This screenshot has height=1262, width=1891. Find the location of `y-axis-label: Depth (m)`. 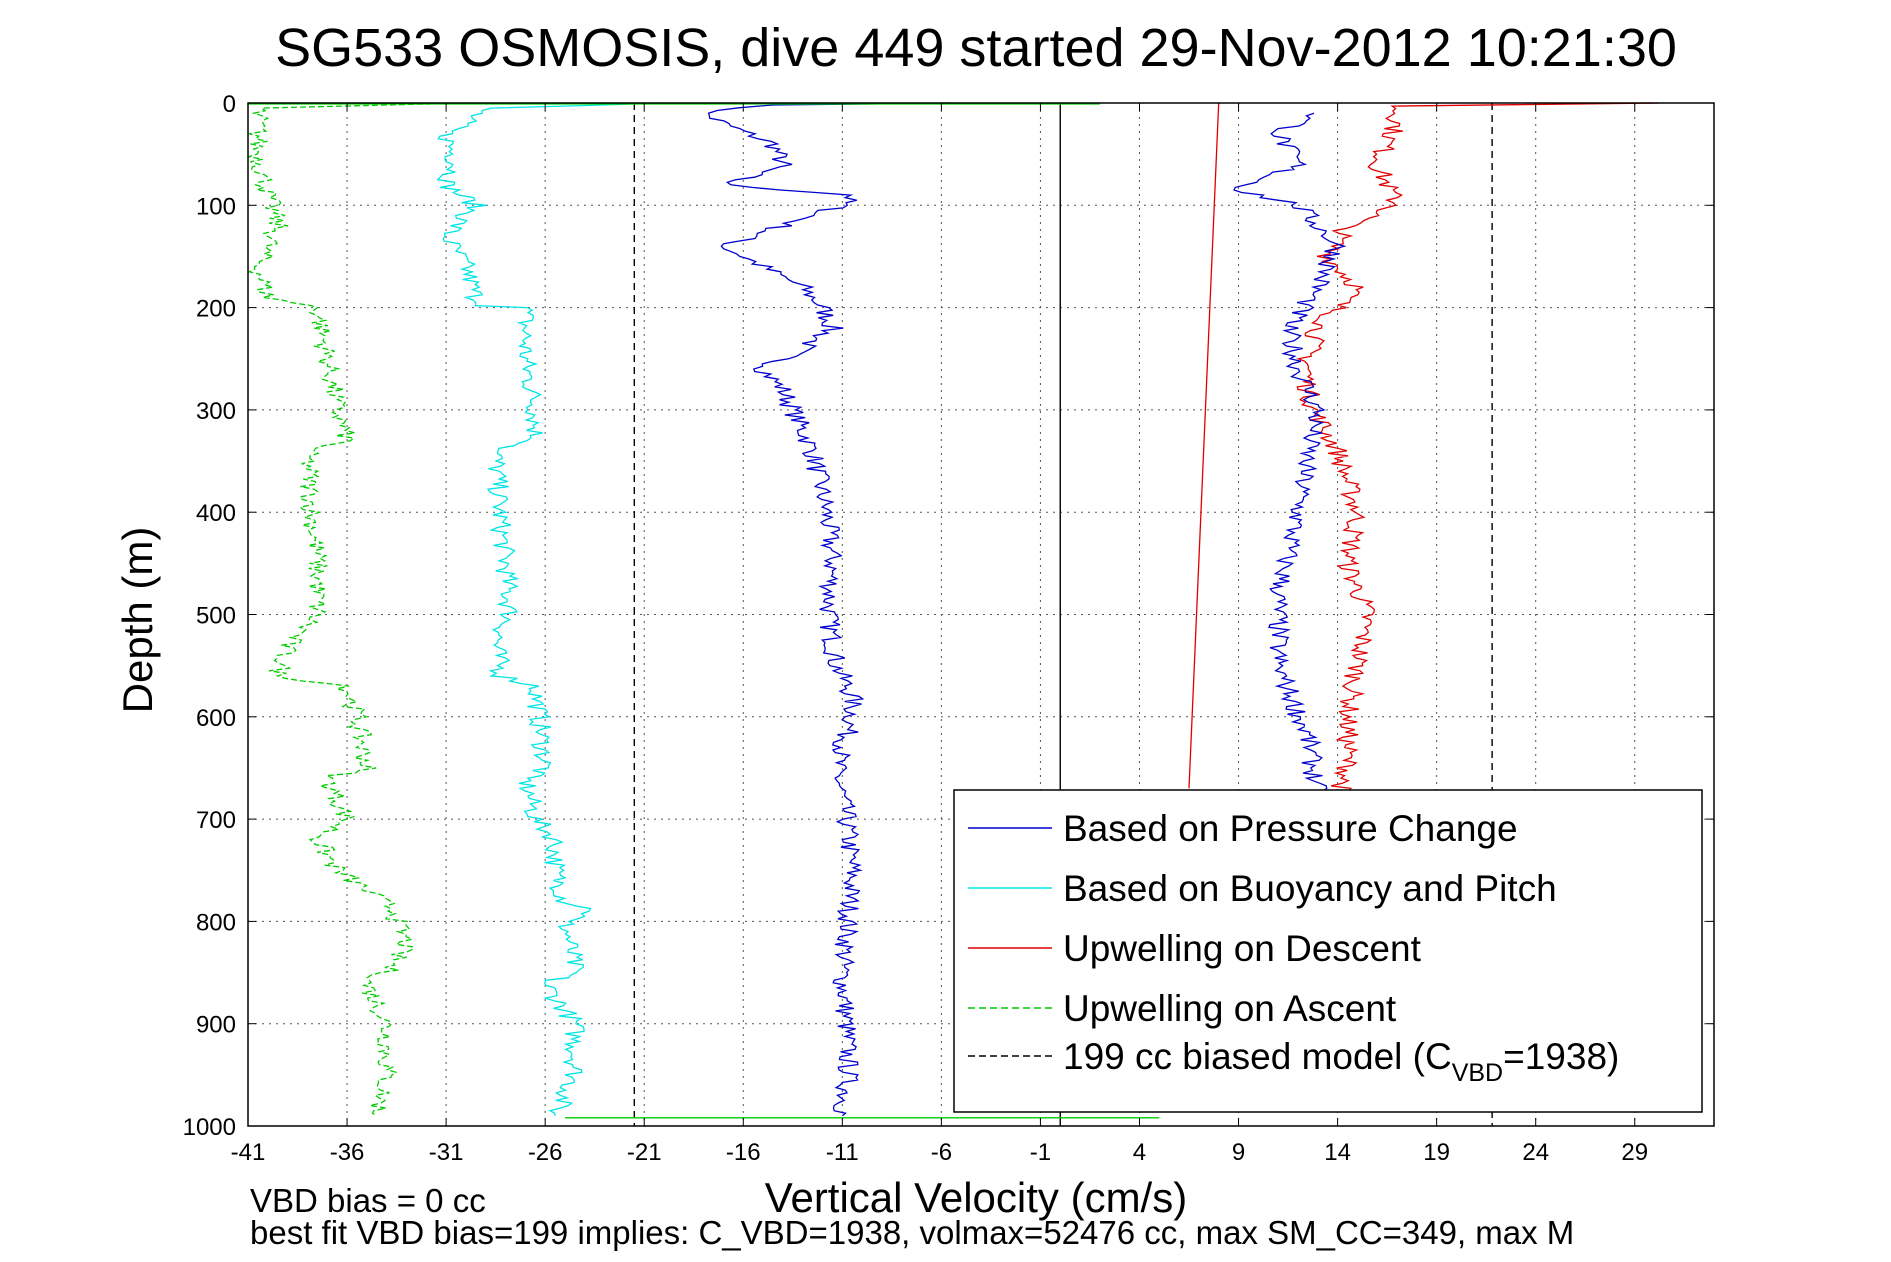

y-axis-label: Depth (m) is located at coordinates (137, 620).